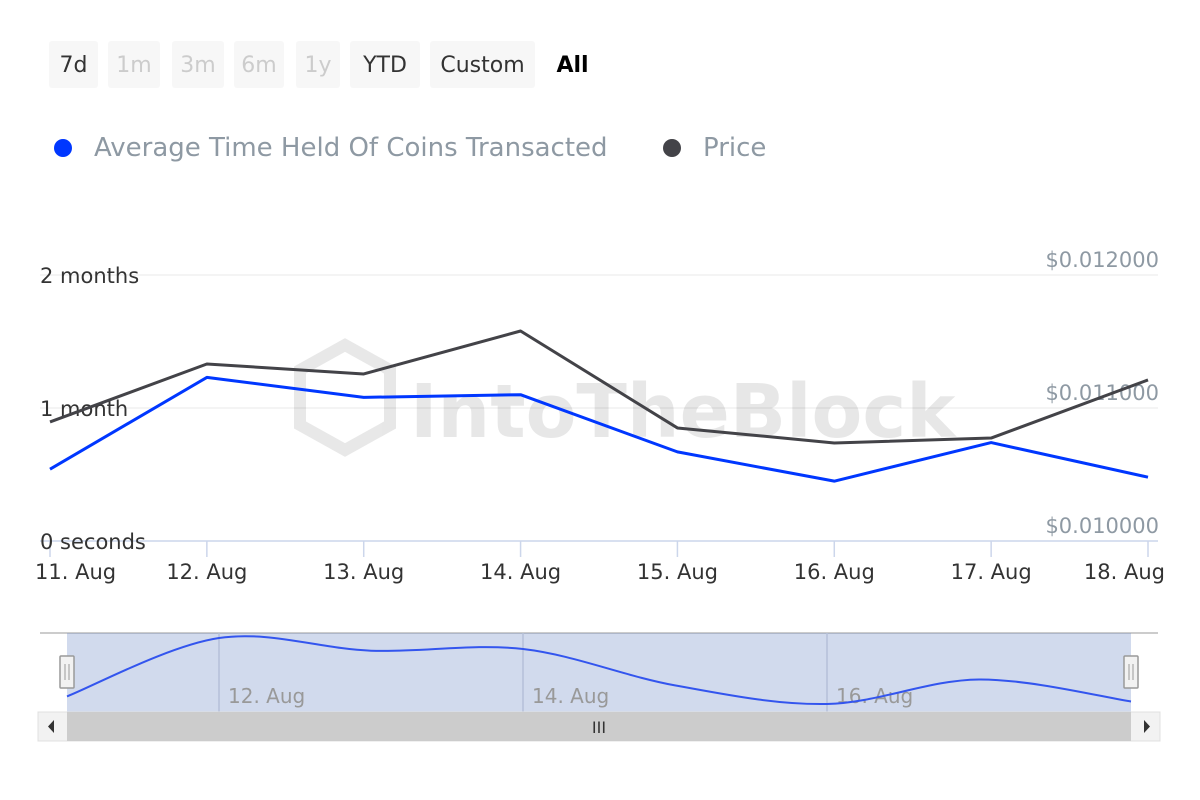  I want to click on legend-label: Price, so click(735, 148).